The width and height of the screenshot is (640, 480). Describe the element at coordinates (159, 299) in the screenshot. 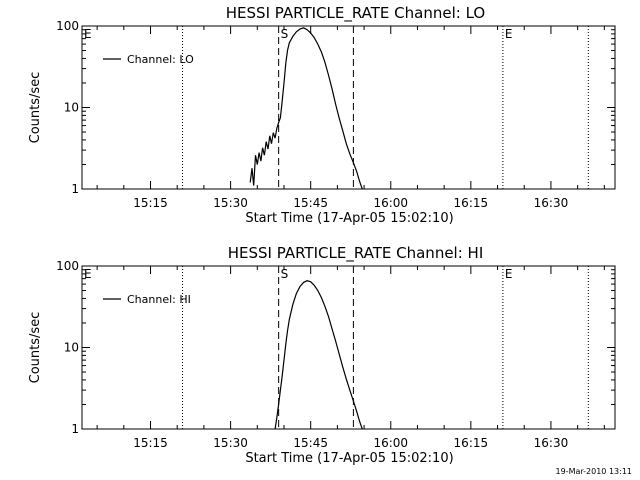

I see `legend-entry: Channel: HI` at that location.